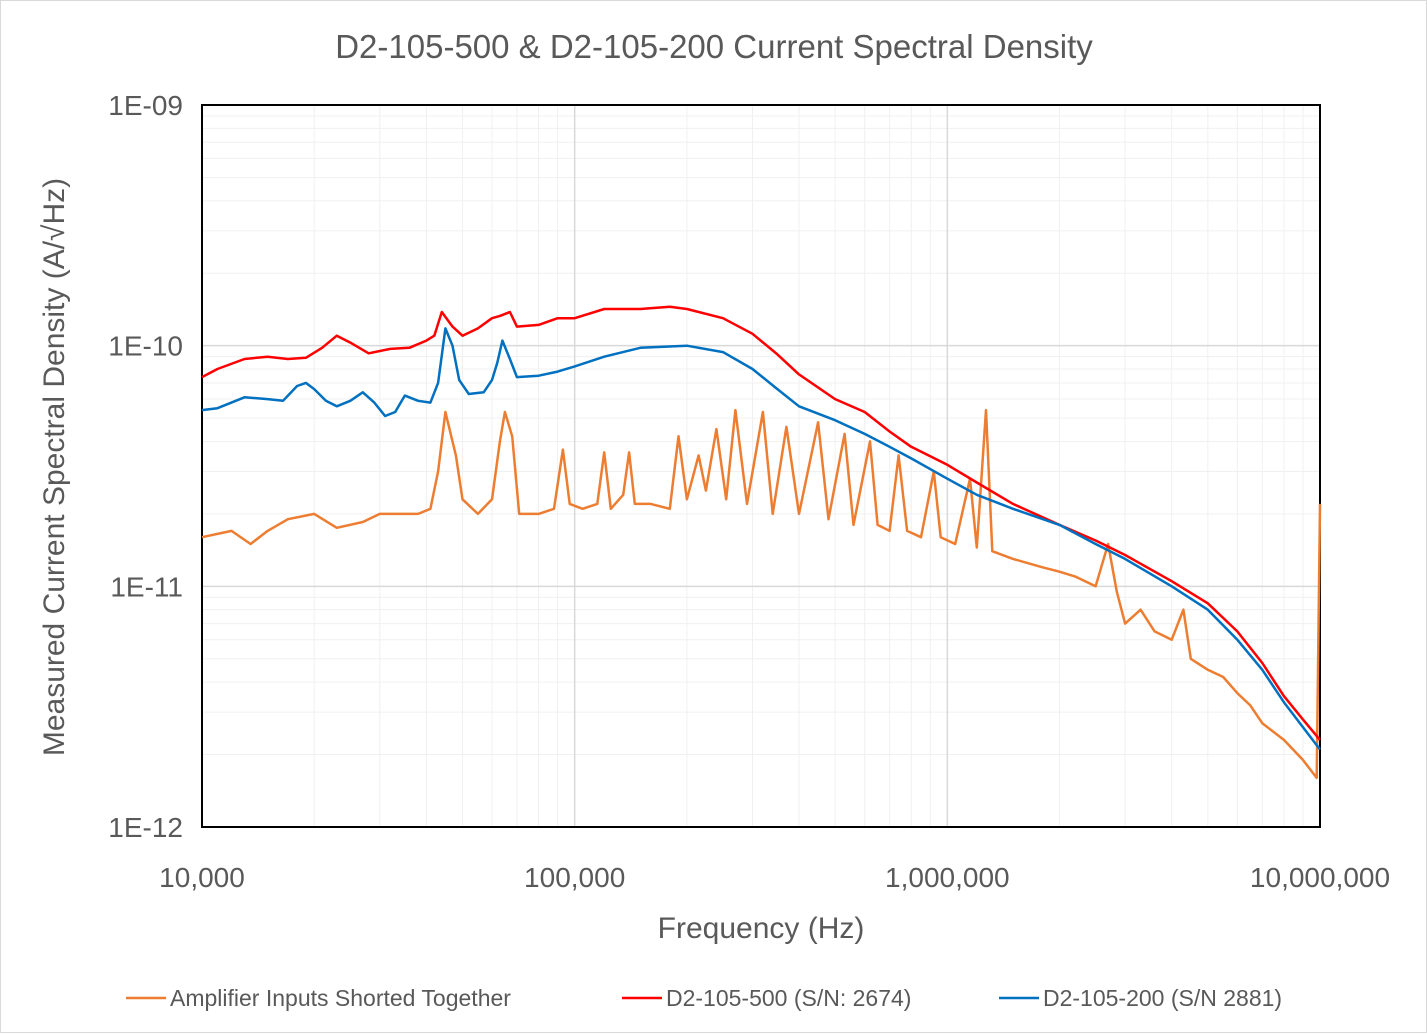  What do you see at coordinates (145, 466) in the screenshot?
I see `y-axis-tick-labels: 1E-09 1E-10 1E-11 1E-12` at bounding box center [145, 466].